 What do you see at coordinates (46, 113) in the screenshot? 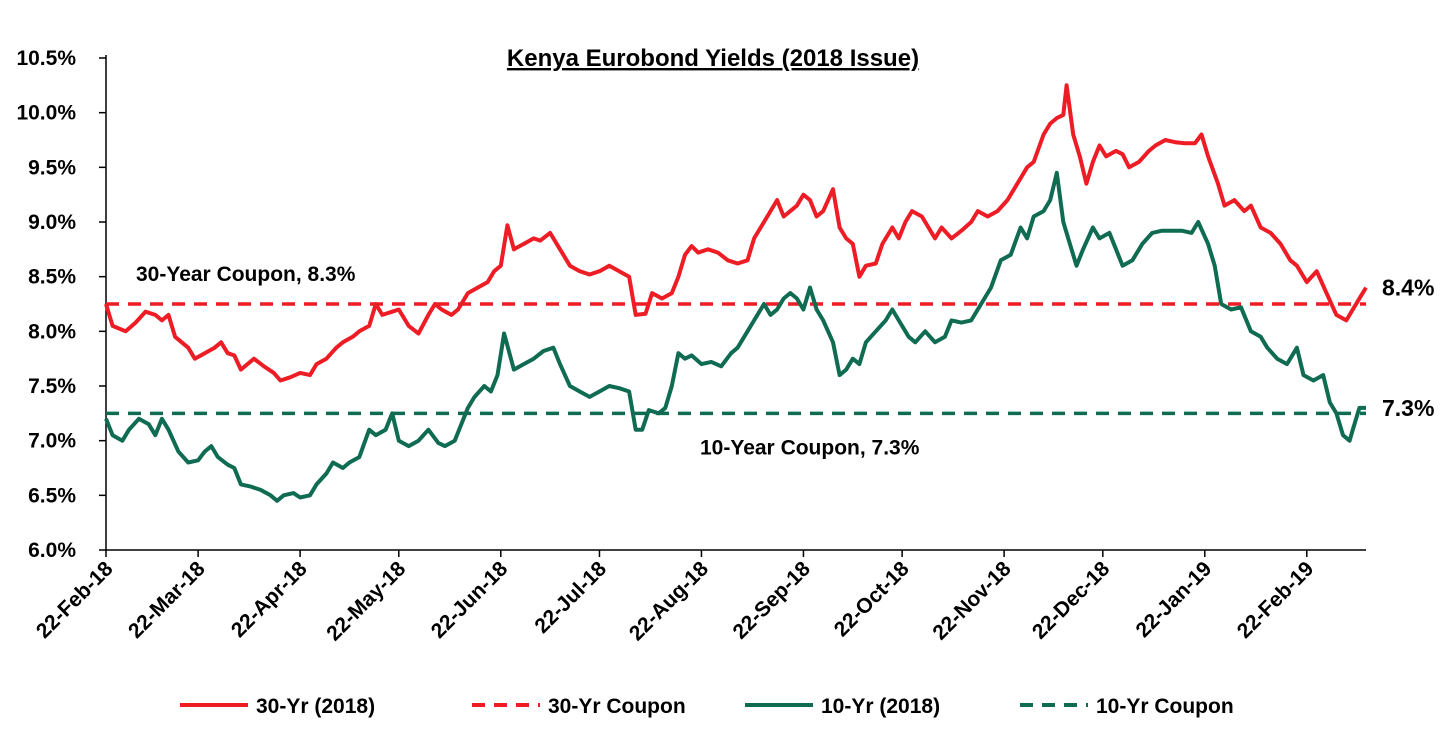
I see `y-tick-label: 10.0%` at bounding box center [46, 113].